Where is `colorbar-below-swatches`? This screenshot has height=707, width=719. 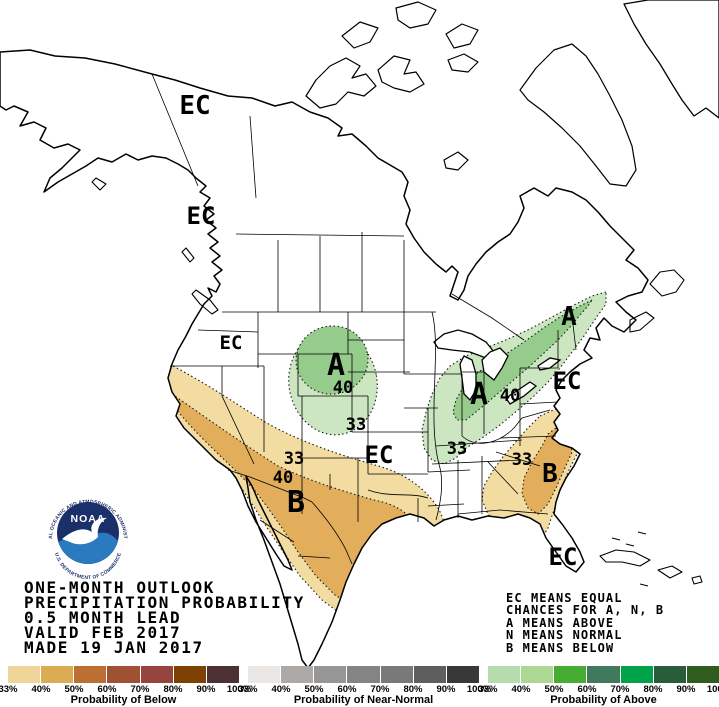
colorbar-below-swatches is located at coordinates (123, 674).